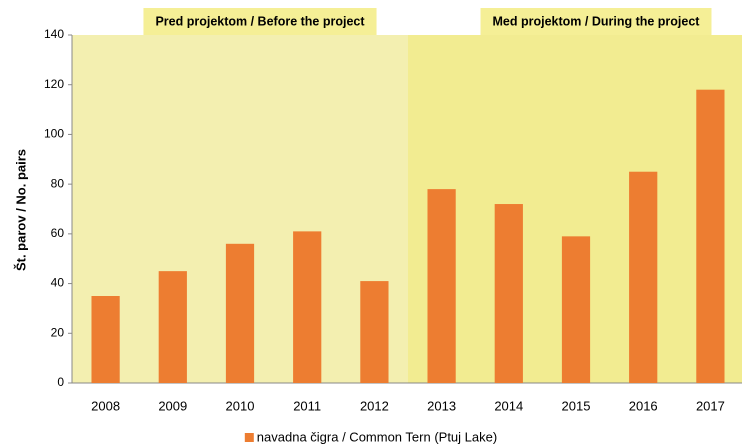 The width and height of the screenshot is (742, 448). What do you see at coordinates (307, 405) in the screenshot?
I see `x-tick-label: 2011` at bounding box center [307, 405].